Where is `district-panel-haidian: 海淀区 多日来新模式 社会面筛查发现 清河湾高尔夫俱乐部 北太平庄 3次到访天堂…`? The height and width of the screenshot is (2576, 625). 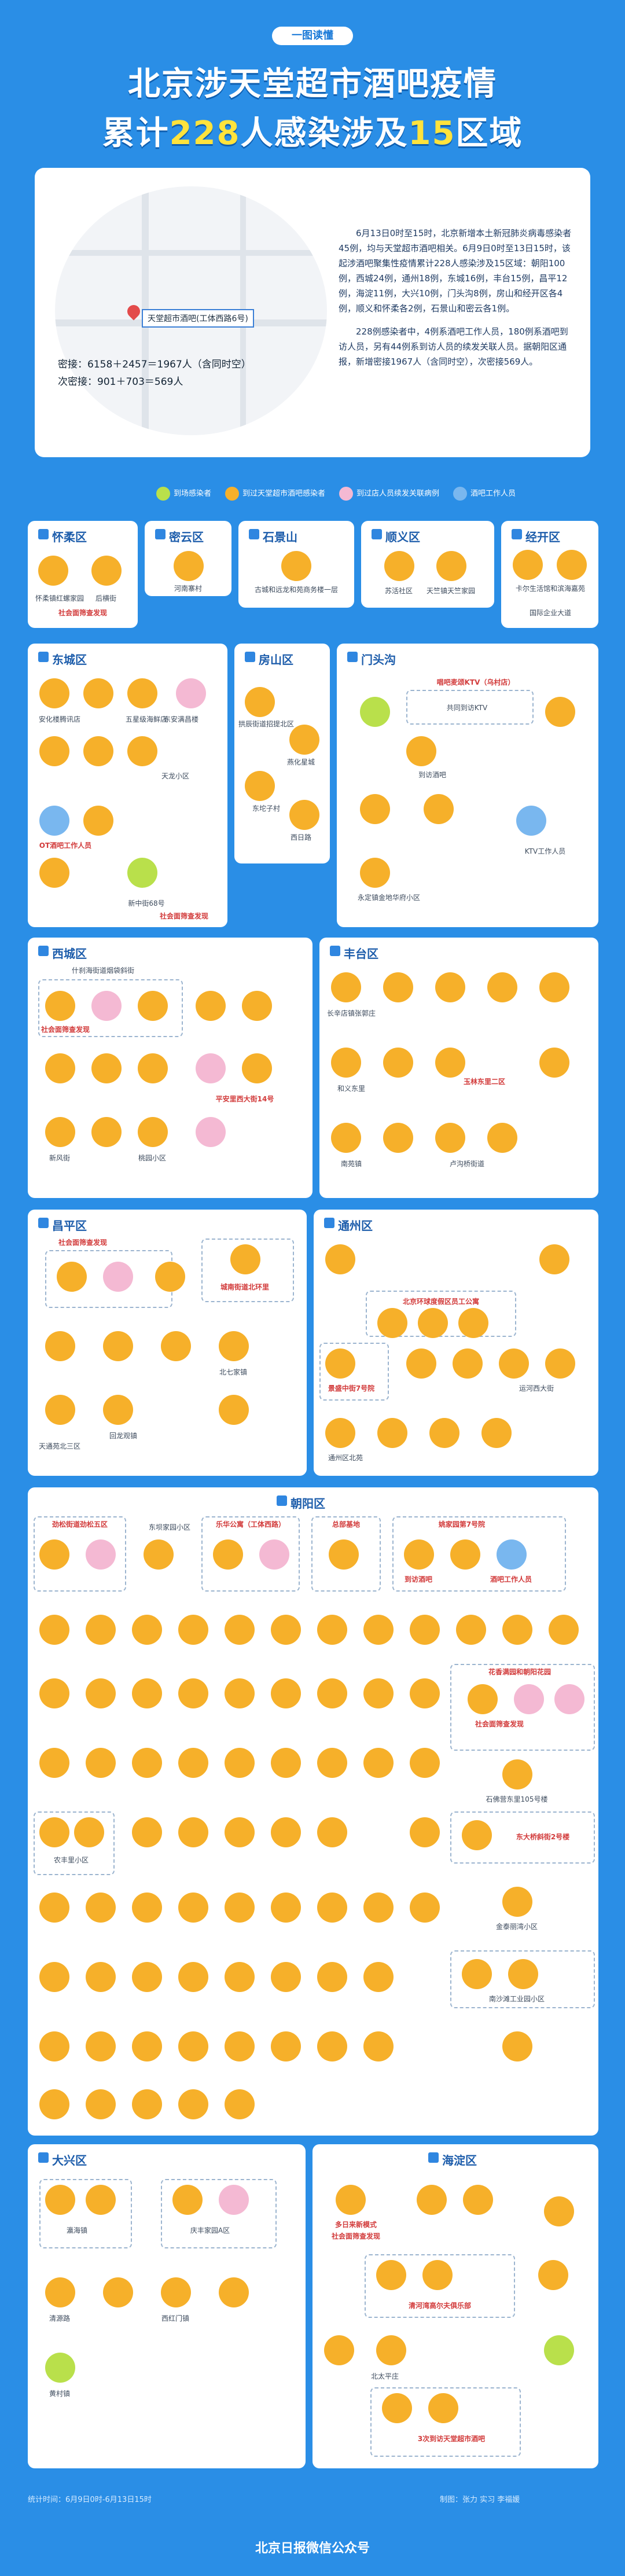 district-panel-haidian: 海淀区 多日来新模式 社会面筛查发现 清河湾高尔夫俱乐部 北太平庄 3次到访天堂… is located at coordinates (455, 2306).